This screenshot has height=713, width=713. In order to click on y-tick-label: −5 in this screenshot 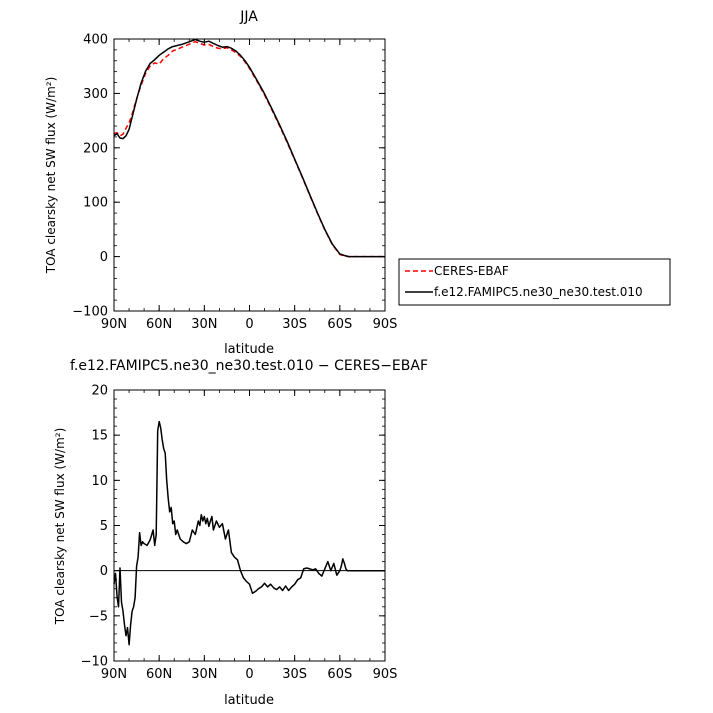, I will do `click(98, 616)`.